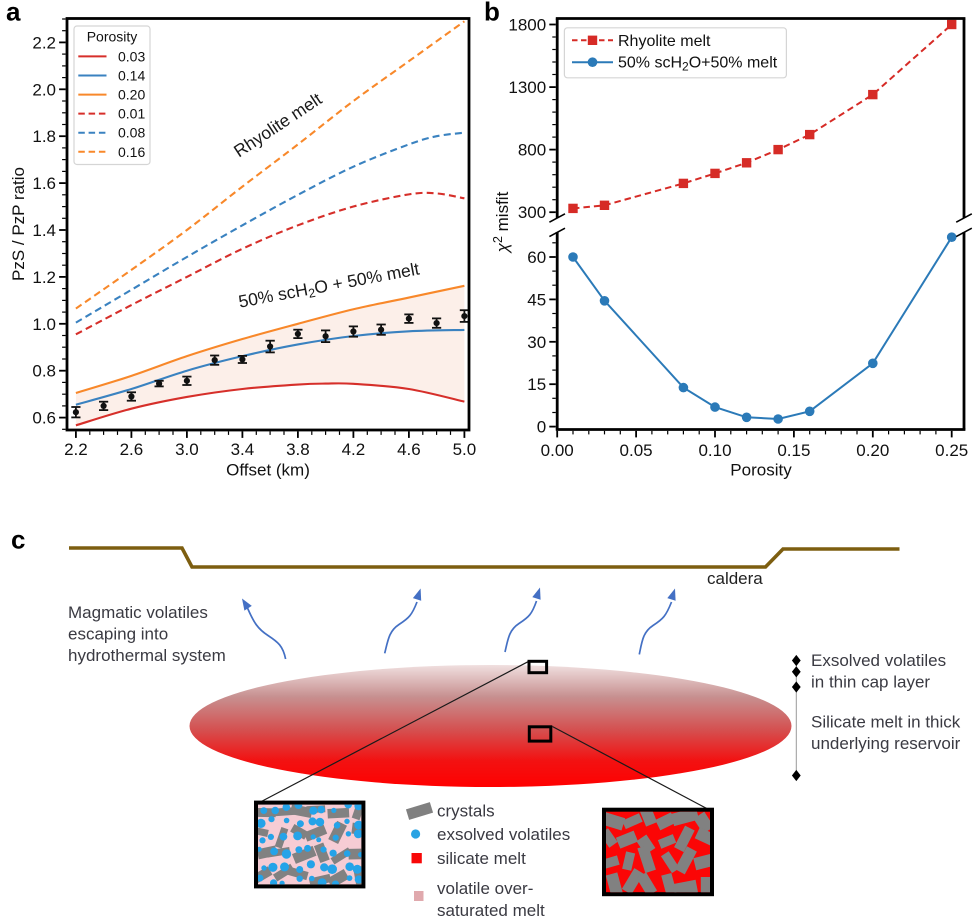 The image size is (975, 919). What do you see at coordinates (481, 858) in the screenshot?
I see `svg-text: silicate melt` at bounding box center [481, 858].